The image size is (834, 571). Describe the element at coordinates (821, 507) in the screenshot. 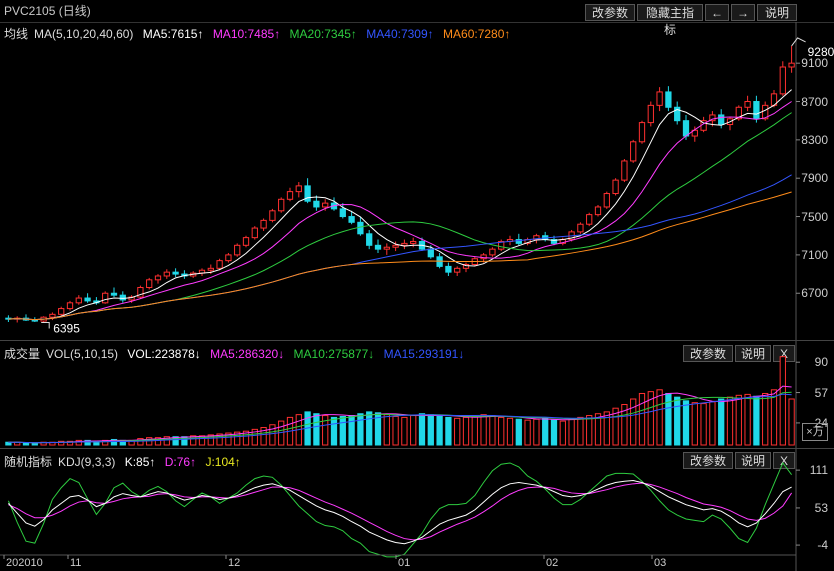

I see `kdj-tick-label: 53` at that location.